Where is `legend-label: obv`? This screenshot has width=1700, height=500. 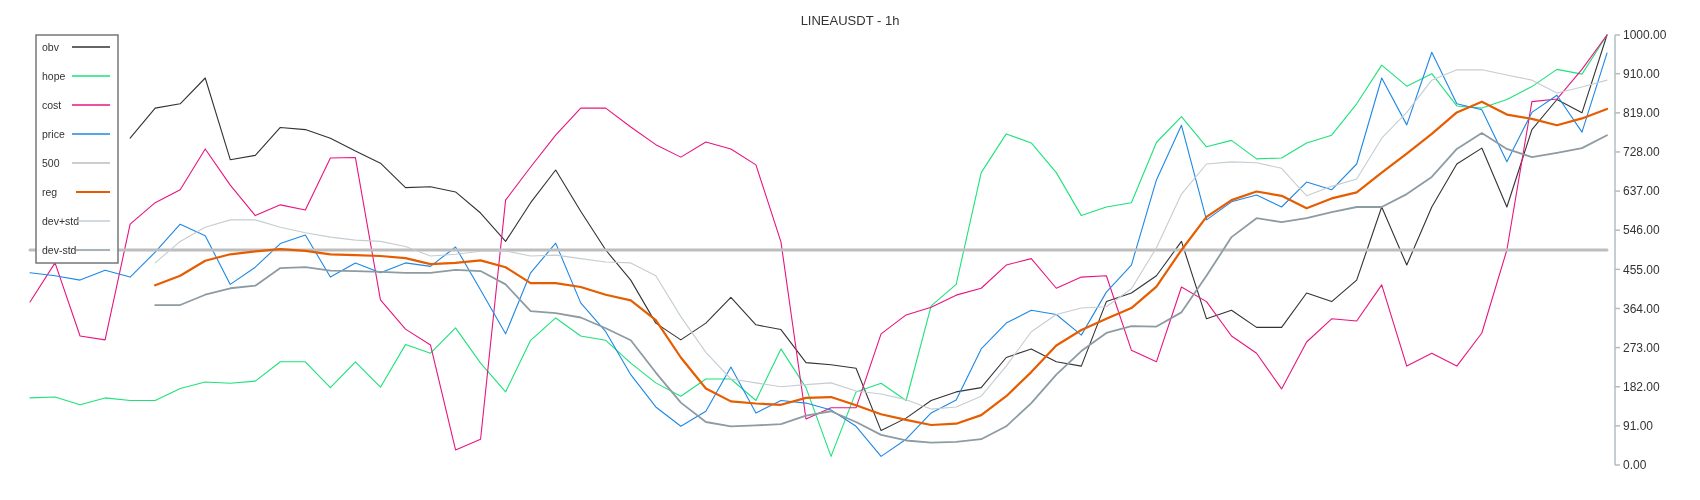 legend-label: obv is located at coordinates (51, 46).